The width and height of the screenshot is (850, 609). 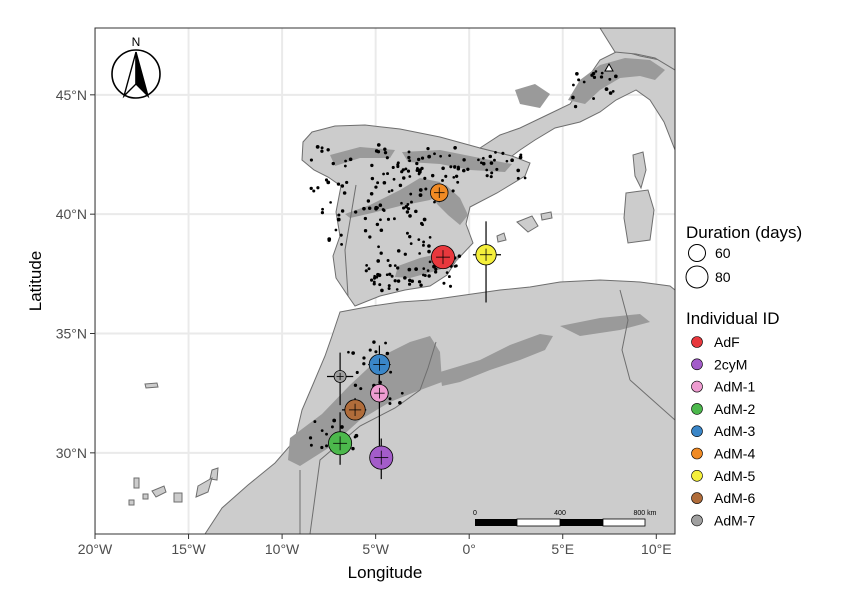 What do you see at coordinates (639, 170) in the screenshot?
I see `corsica` at bounding box center [639, 170].